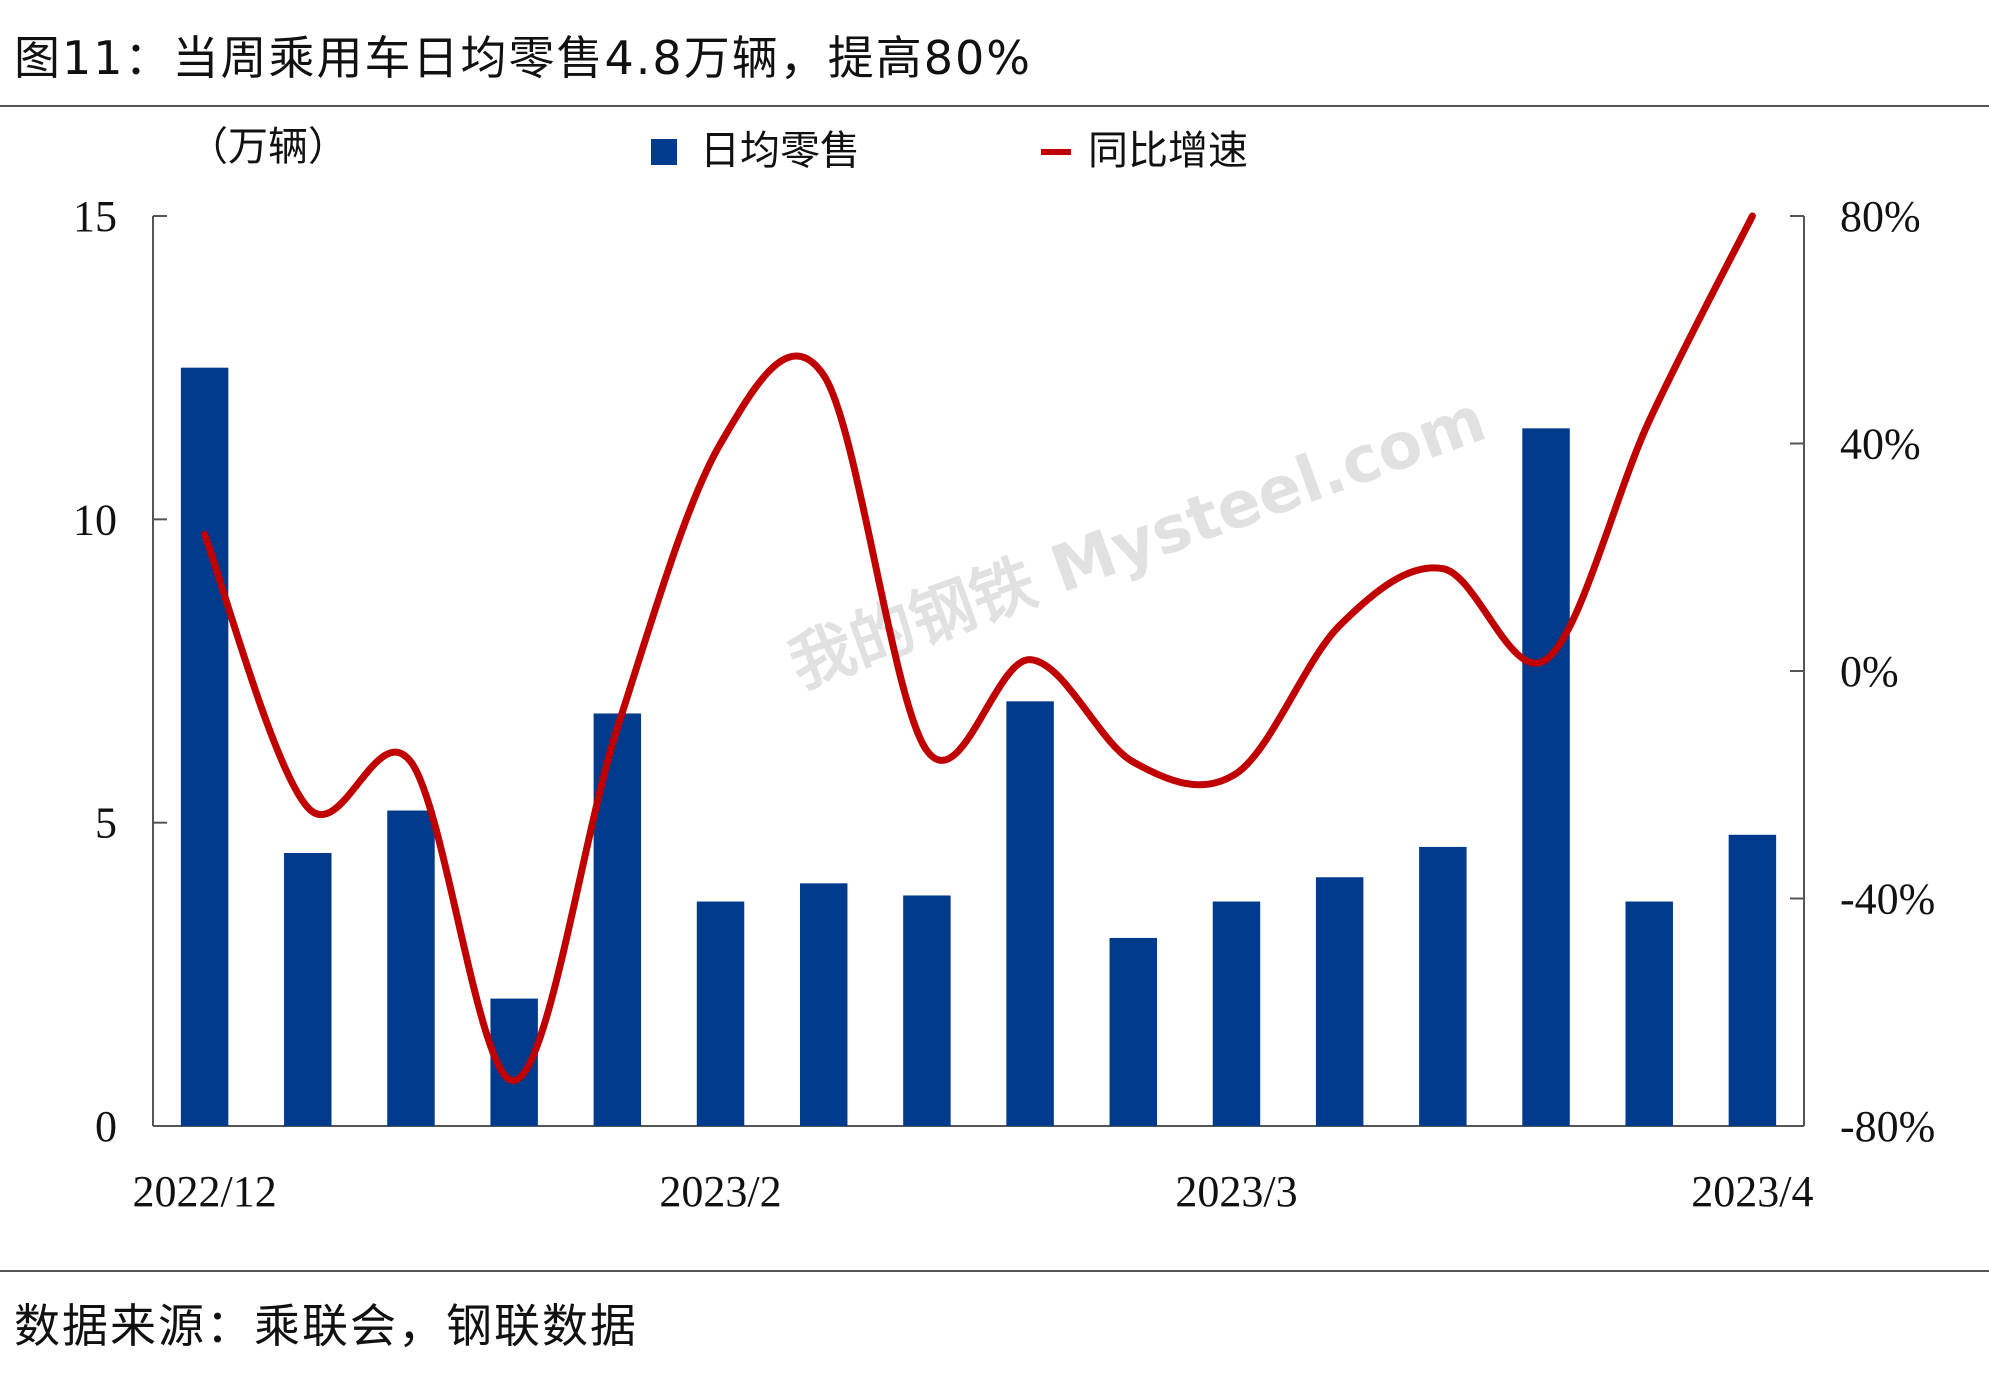  What do you see at coordinates (95, 519) in the screenshot?
I see `left-tick-label: 10` at bounding box center [95, 519].